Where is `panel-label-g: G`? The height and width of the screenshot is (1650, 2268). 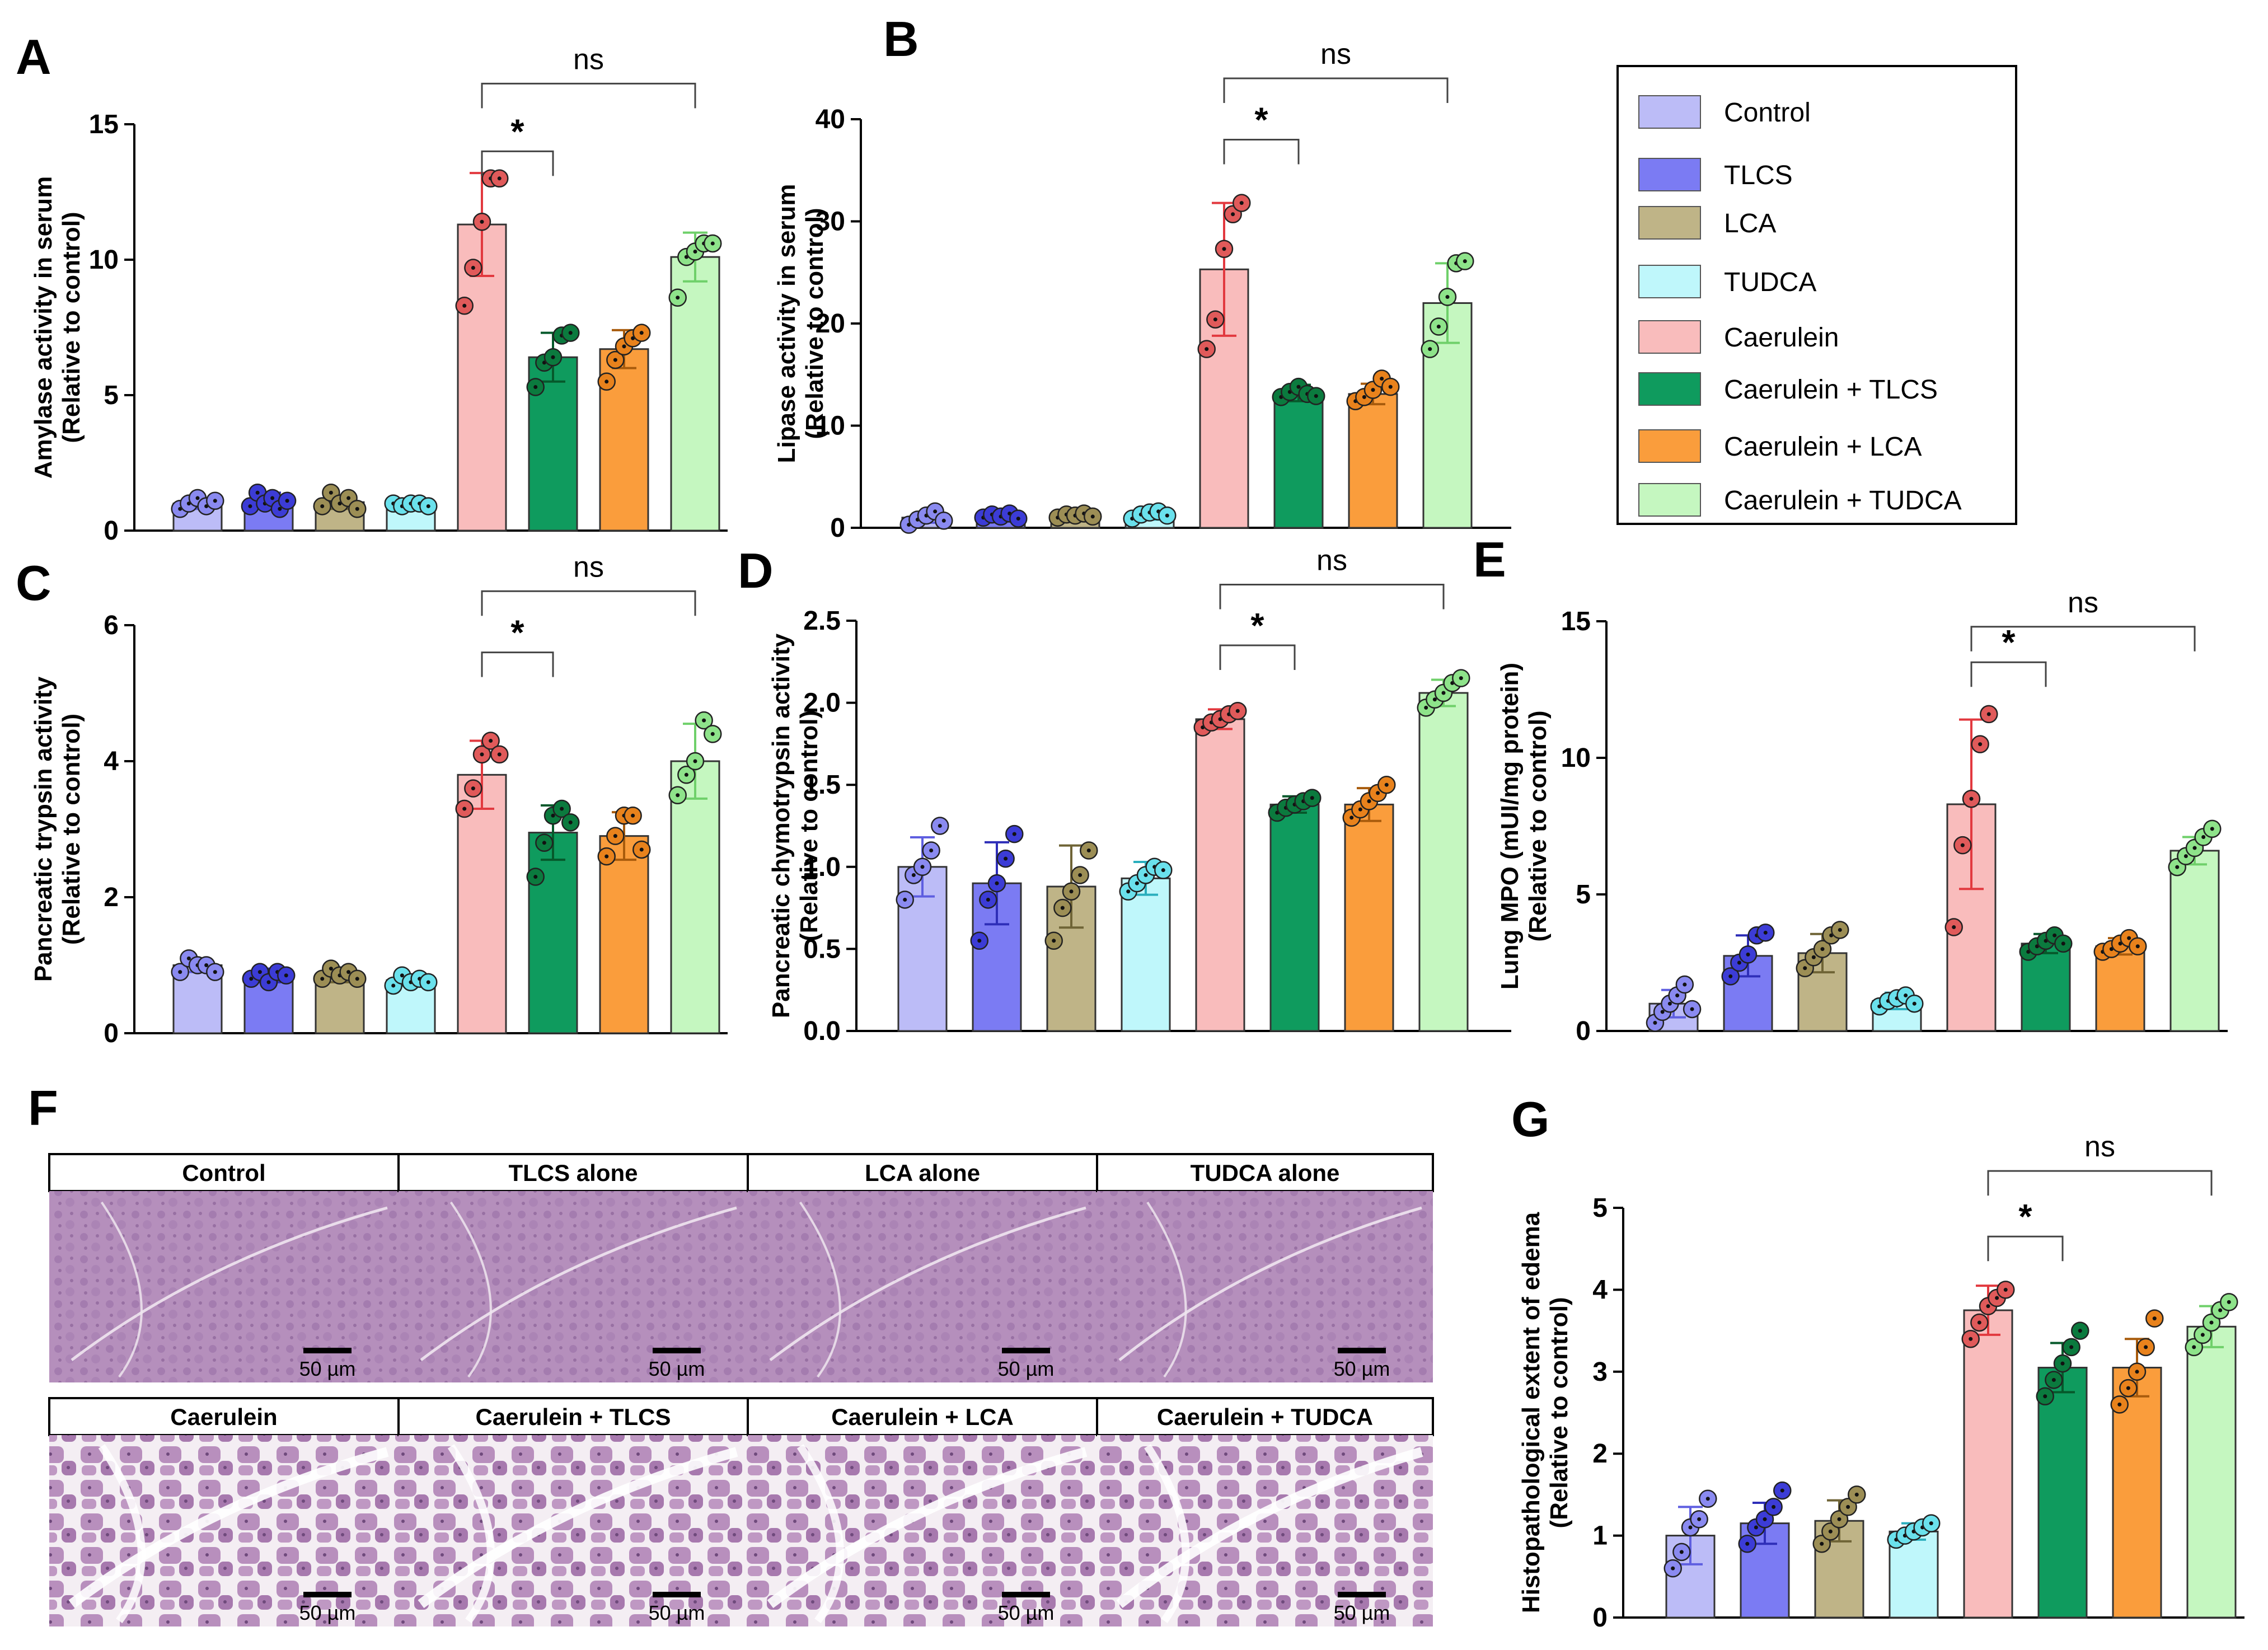
panel-label-g: G is located at coordinates (1530, 1119).